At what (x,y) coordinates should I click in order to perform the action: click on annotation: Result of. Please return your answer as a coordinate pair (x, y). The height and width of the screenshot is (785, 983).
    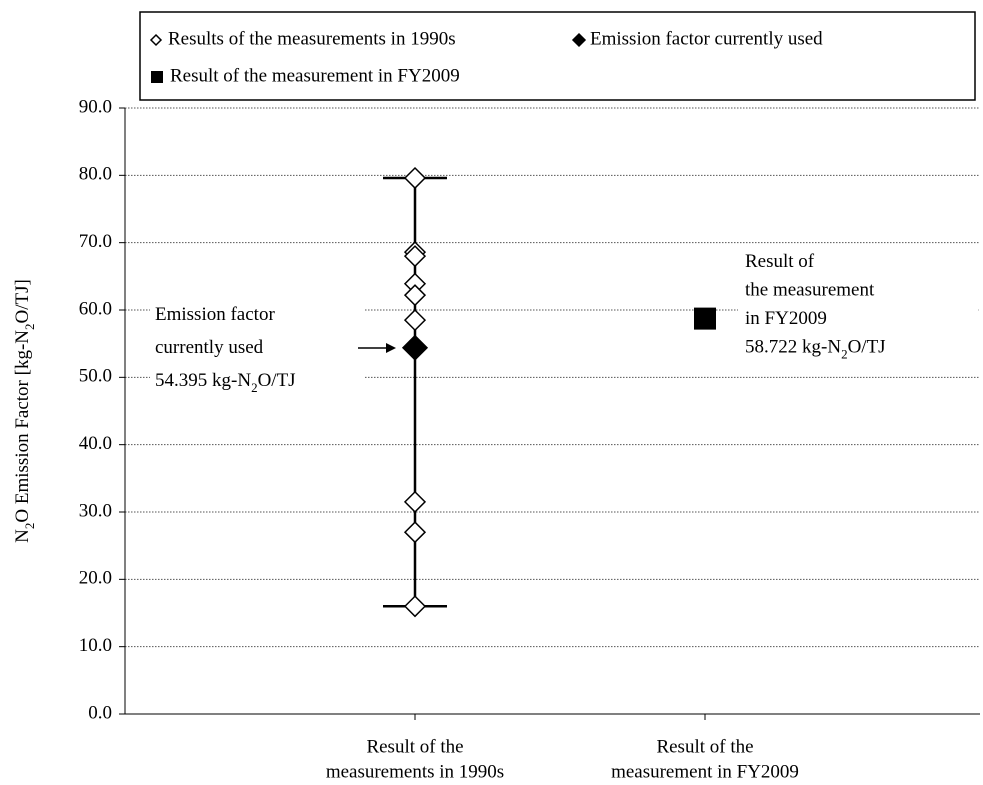
    Looking at the image, I should click on (780, 261).